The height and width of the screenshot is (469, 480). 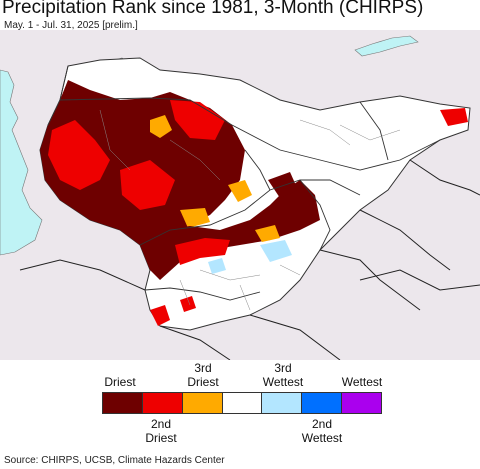 What do you see at coordinates (282, 403) in the screenshot?
I see `legend-swatch-3rd-wettest` at bounding box center [282, 403].